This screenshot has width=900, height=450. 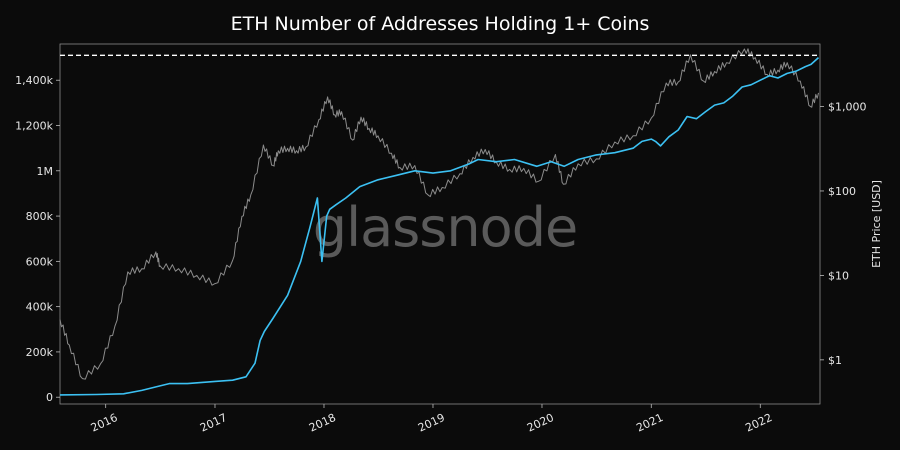 I want to click on x-tick-label: 2021, so click(x=649, y=423).